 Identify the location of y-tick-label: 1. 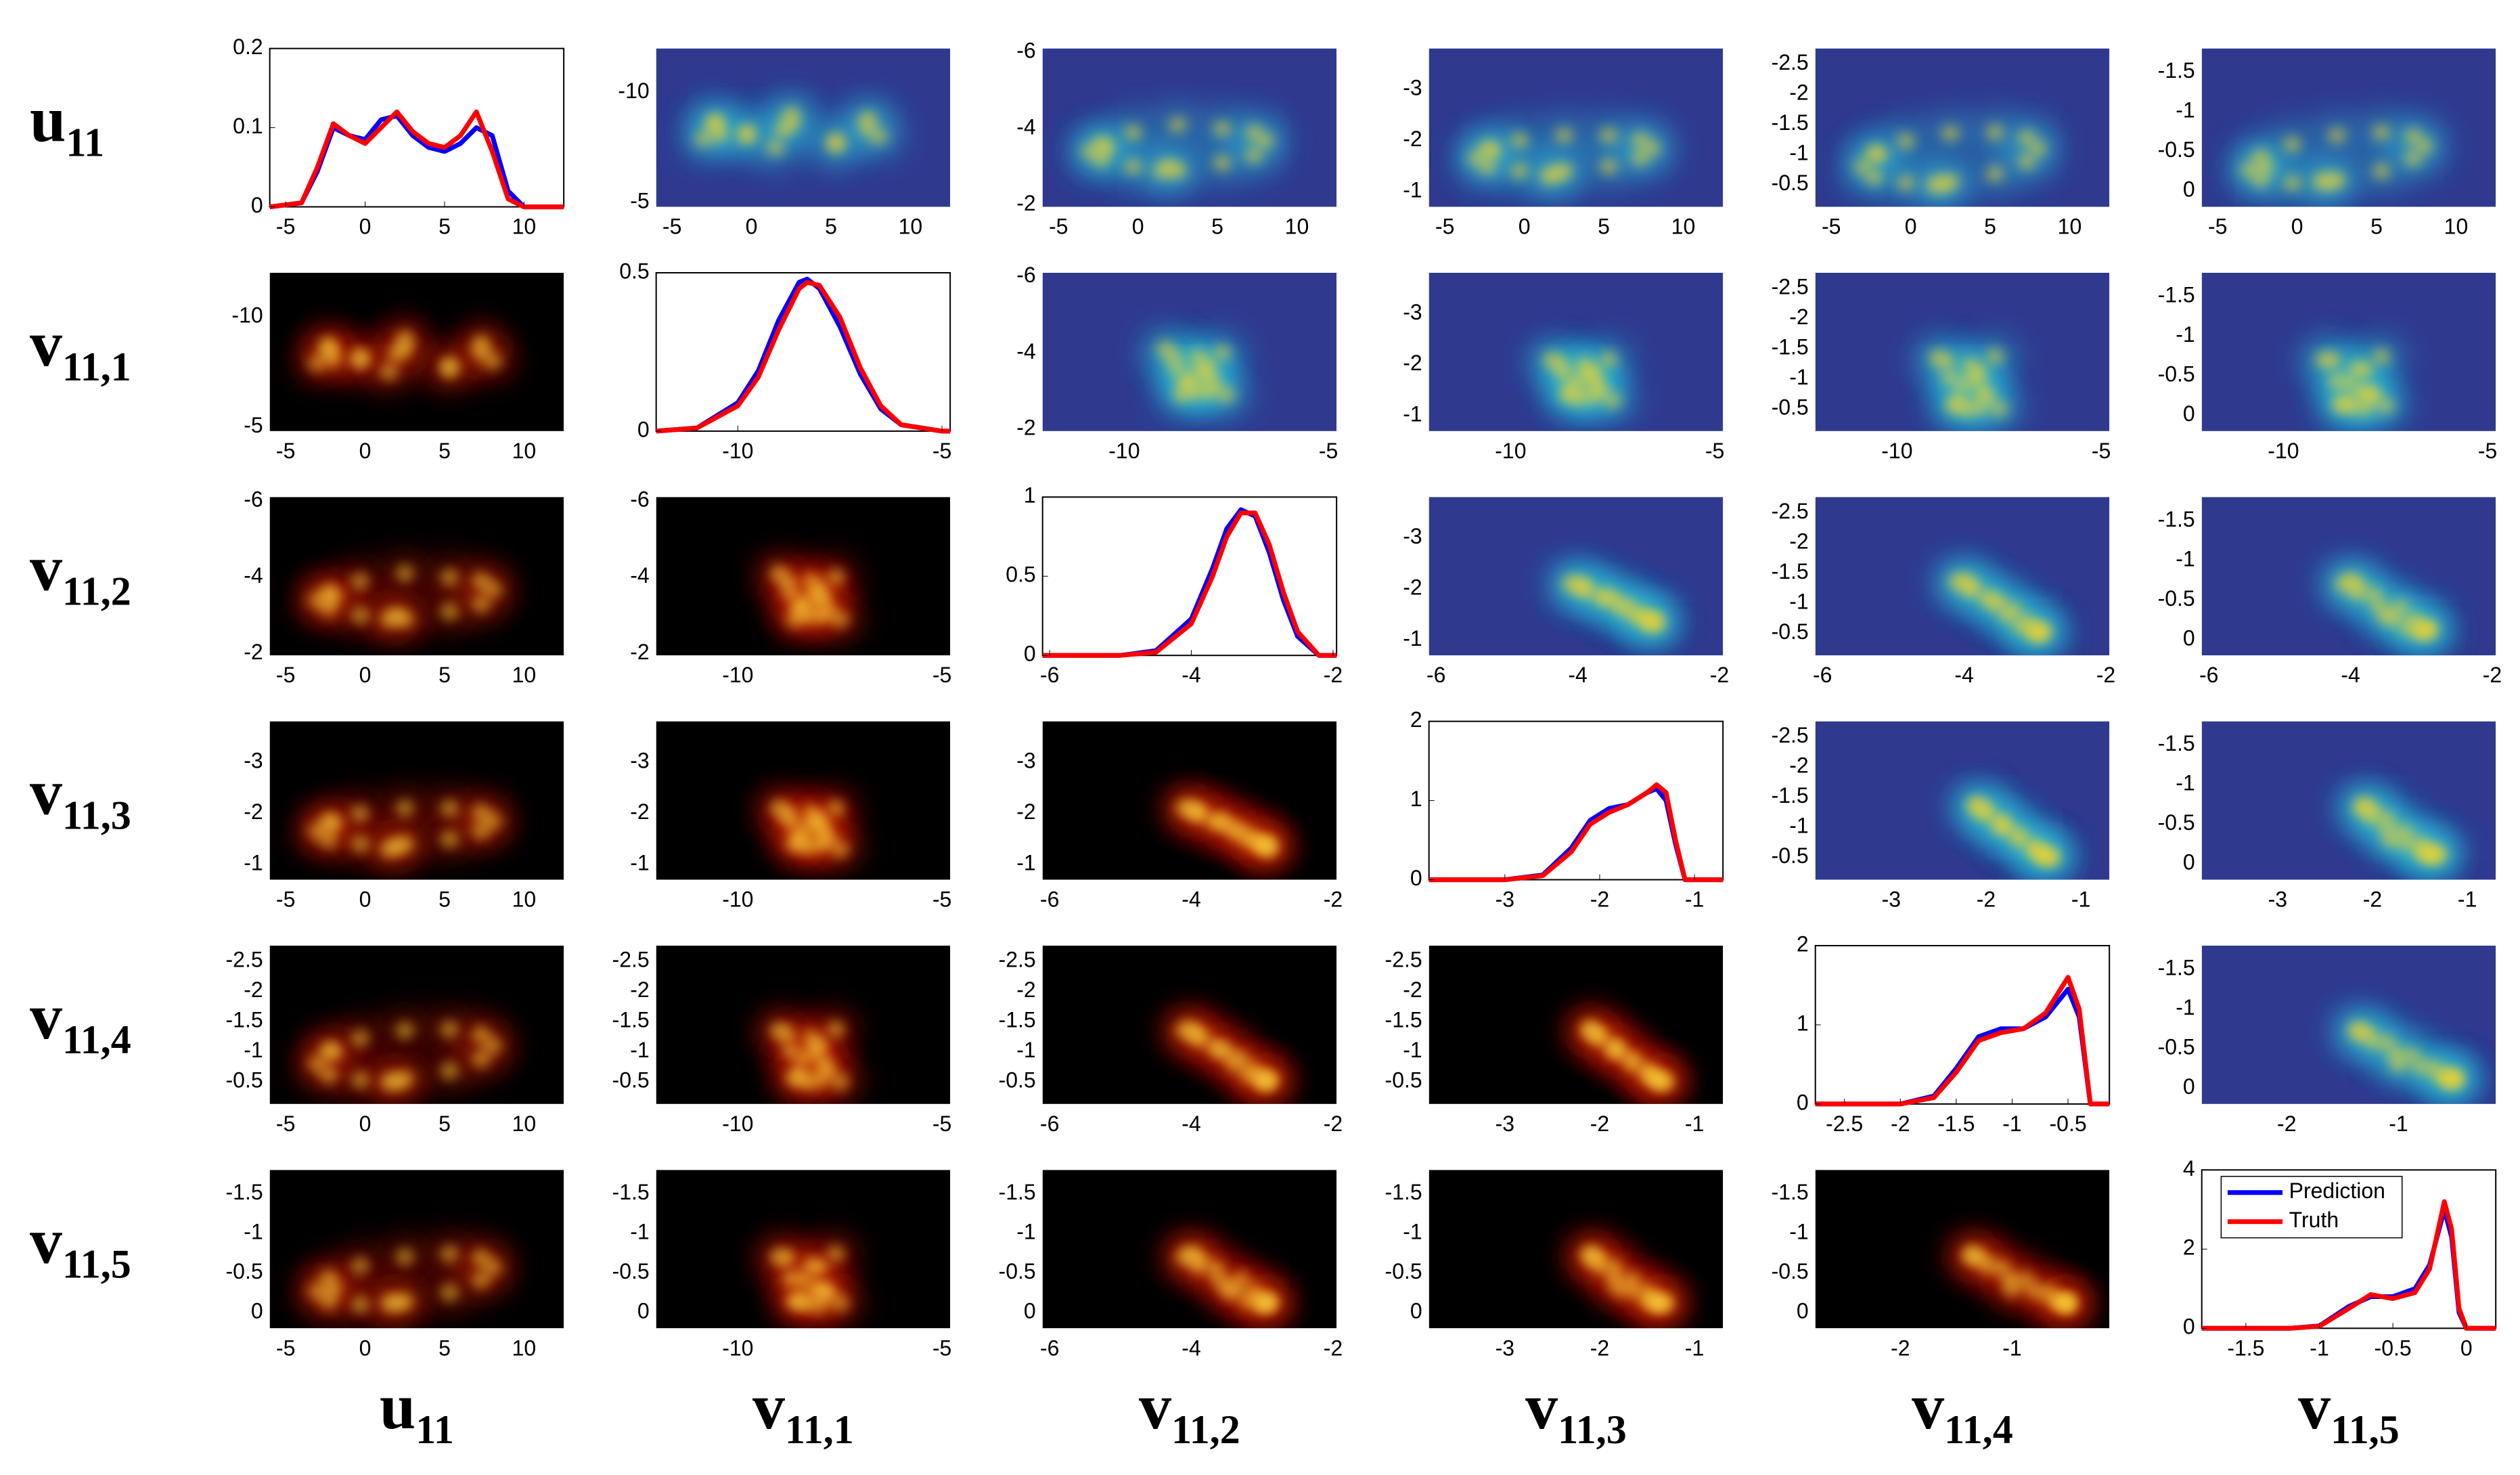
(1416, 799).